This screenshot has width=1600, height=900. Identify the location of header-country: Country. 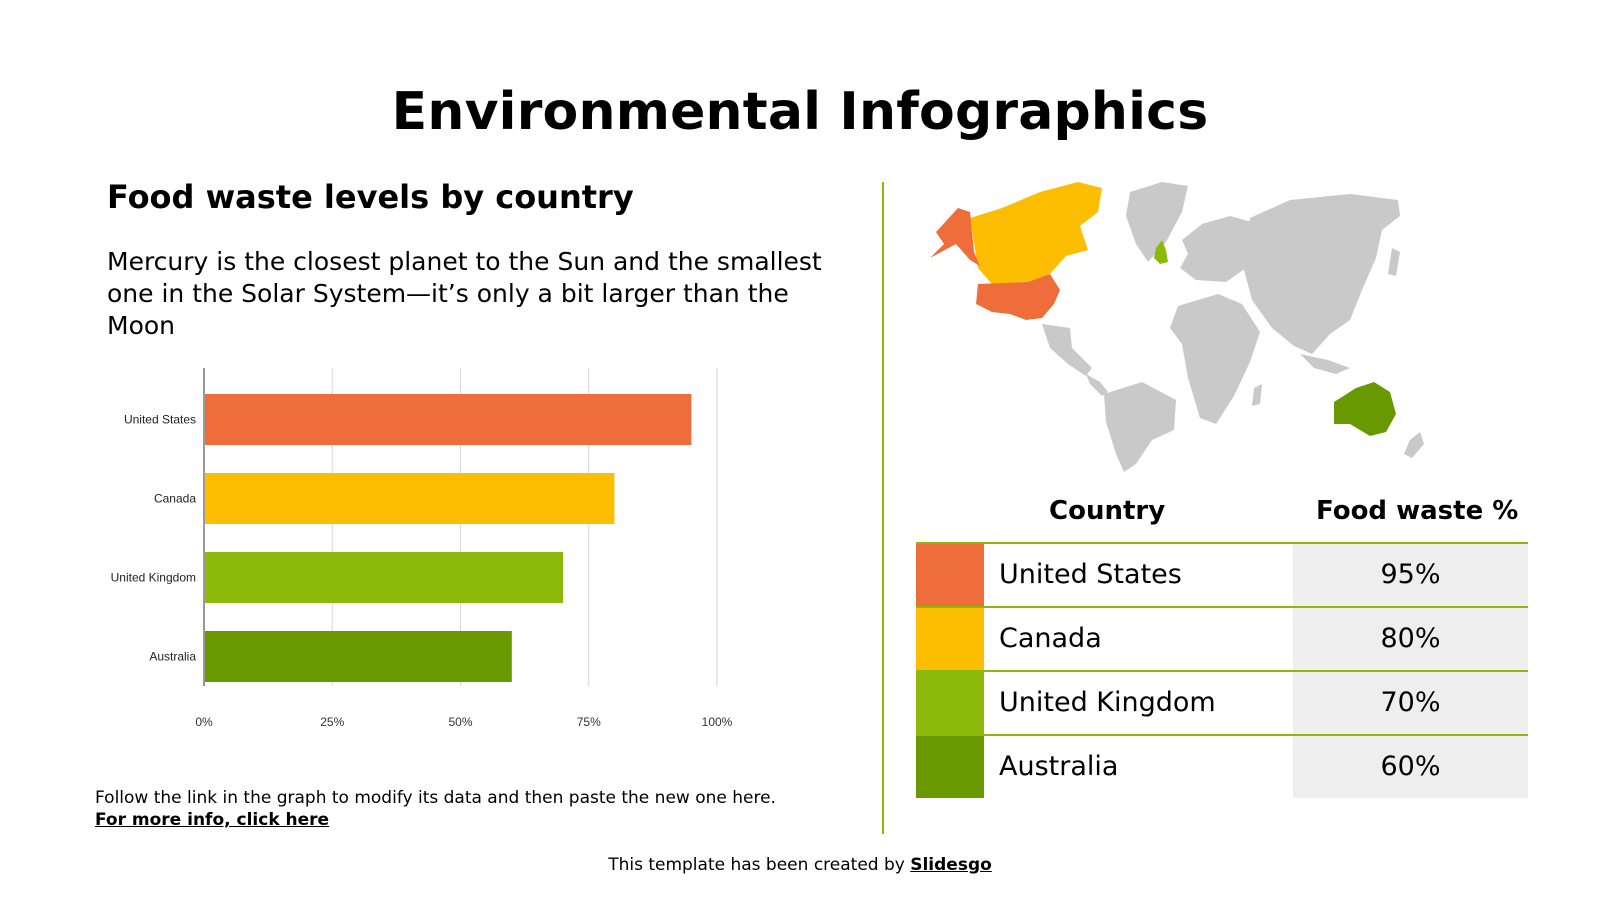
(1107, 511).